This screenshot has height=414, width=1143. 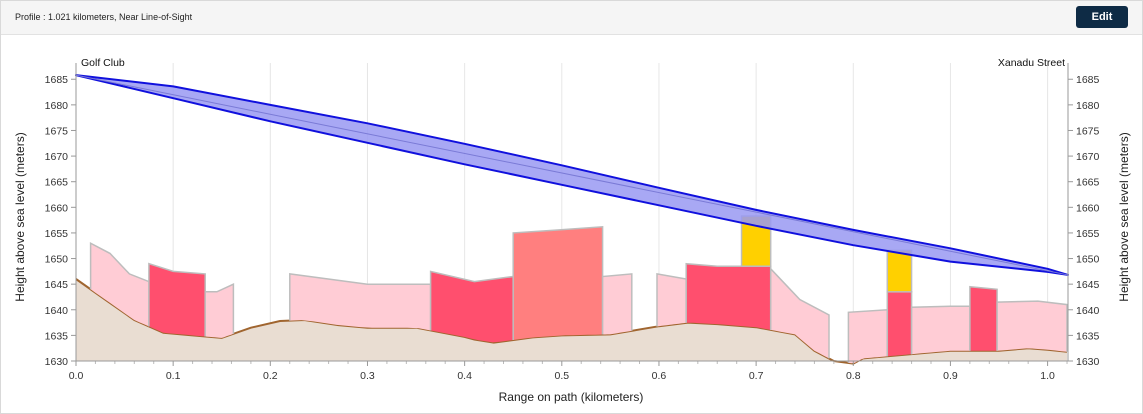 What do you see at coordinates (853, 376) in the screenshot?
I see `x-tick-label: 0.8` at bounding box center [853, 376].